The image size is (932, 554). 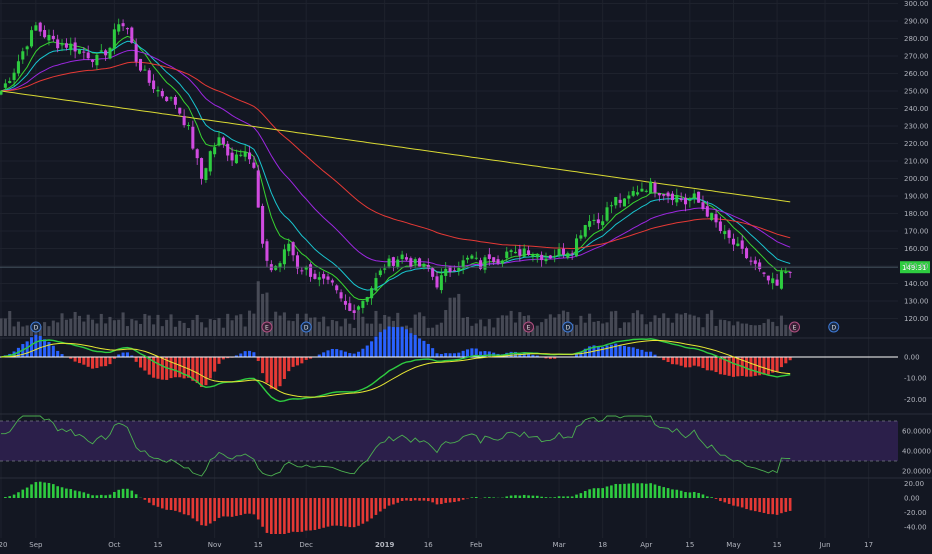 I want to click on price-tick-13: 170.00, so click(x=916, y=232).